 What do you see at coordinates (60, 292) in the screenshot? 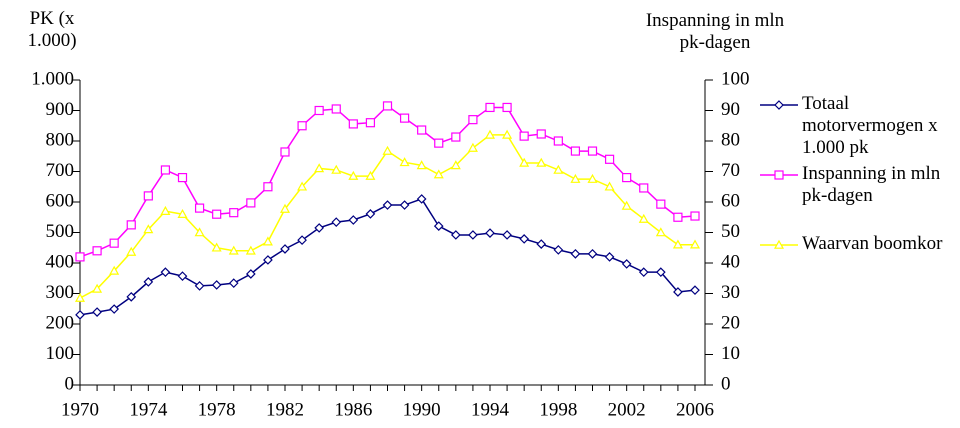
I see `y-tick-label: 300` at bounding box center [60, 292].